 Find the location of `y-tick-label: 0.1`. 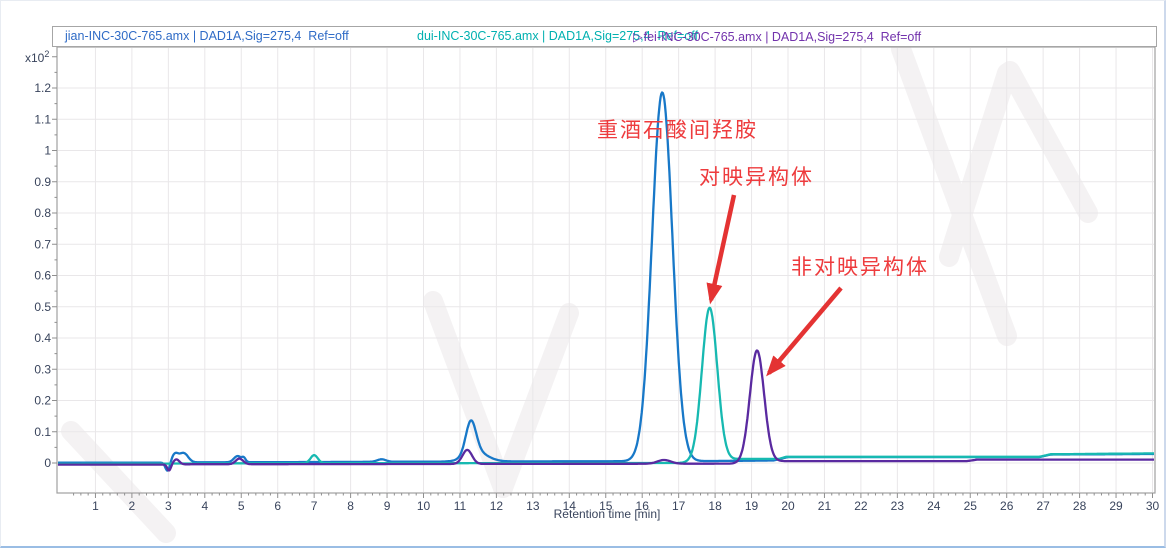

y-tick-label: 0.1 is located at coordinates (42, 432).